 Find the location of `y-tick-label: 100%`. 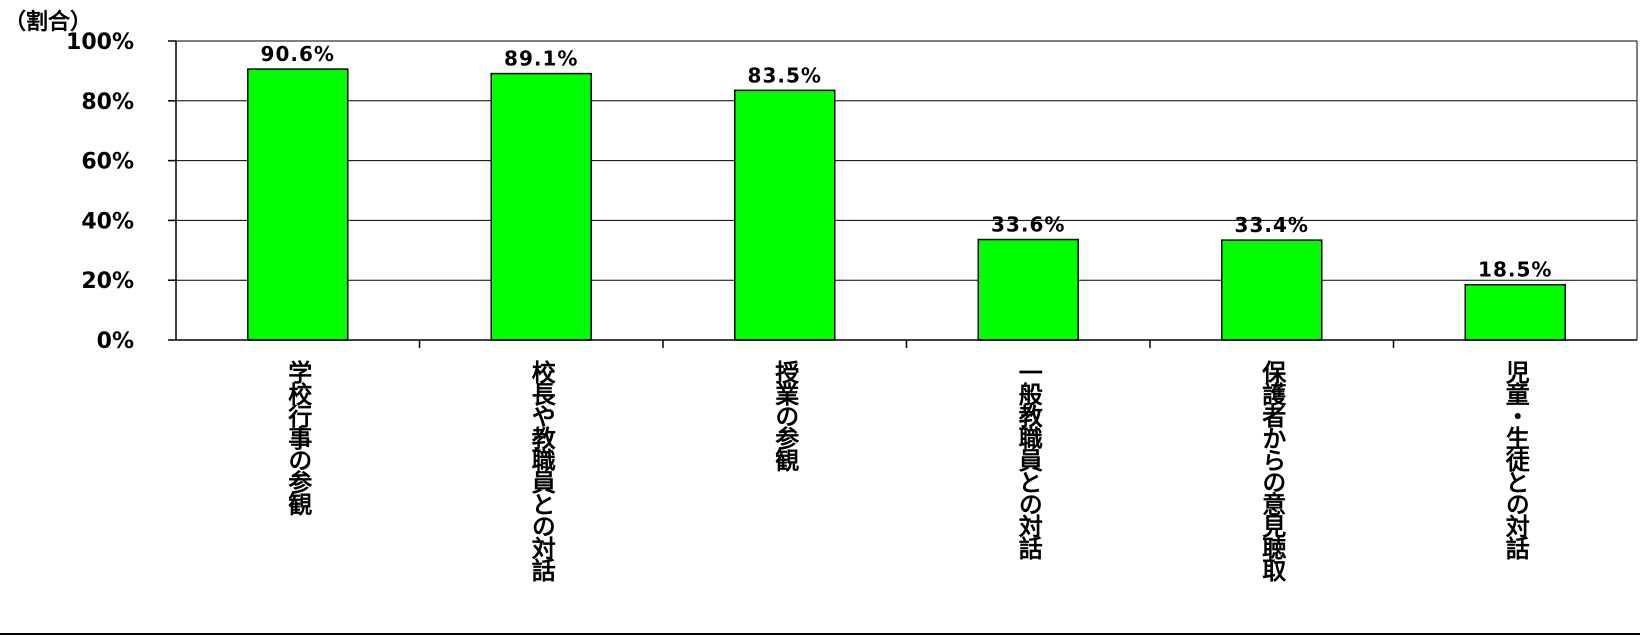

y-tick-label: 100% is located at coordinates (100, 42).